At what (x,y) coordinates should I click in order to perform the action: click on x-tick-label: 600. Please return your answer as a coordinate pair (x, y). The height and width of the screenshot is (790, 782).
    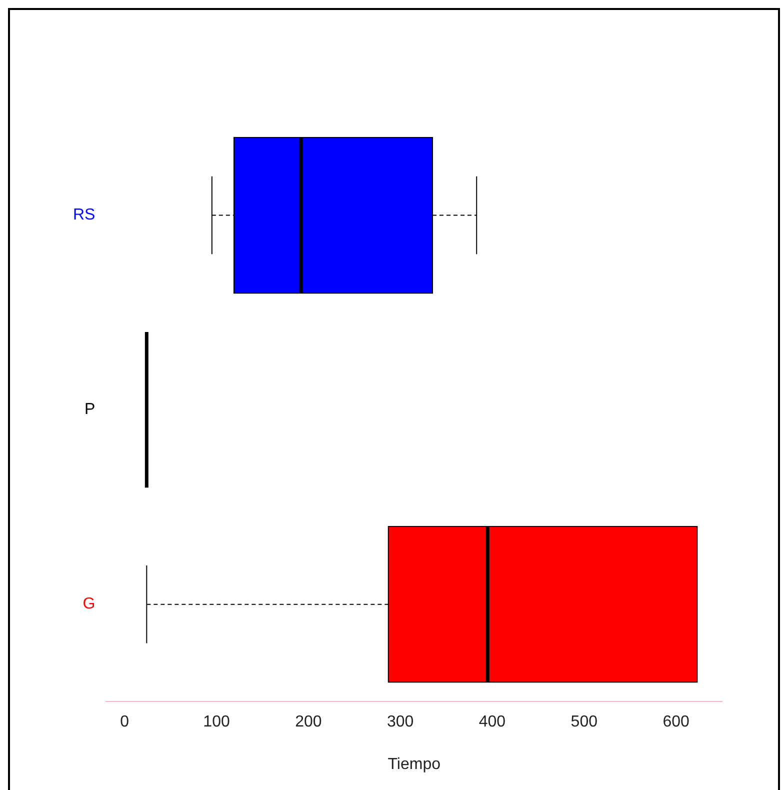
    Looking at the image, I should click on (676, 722).